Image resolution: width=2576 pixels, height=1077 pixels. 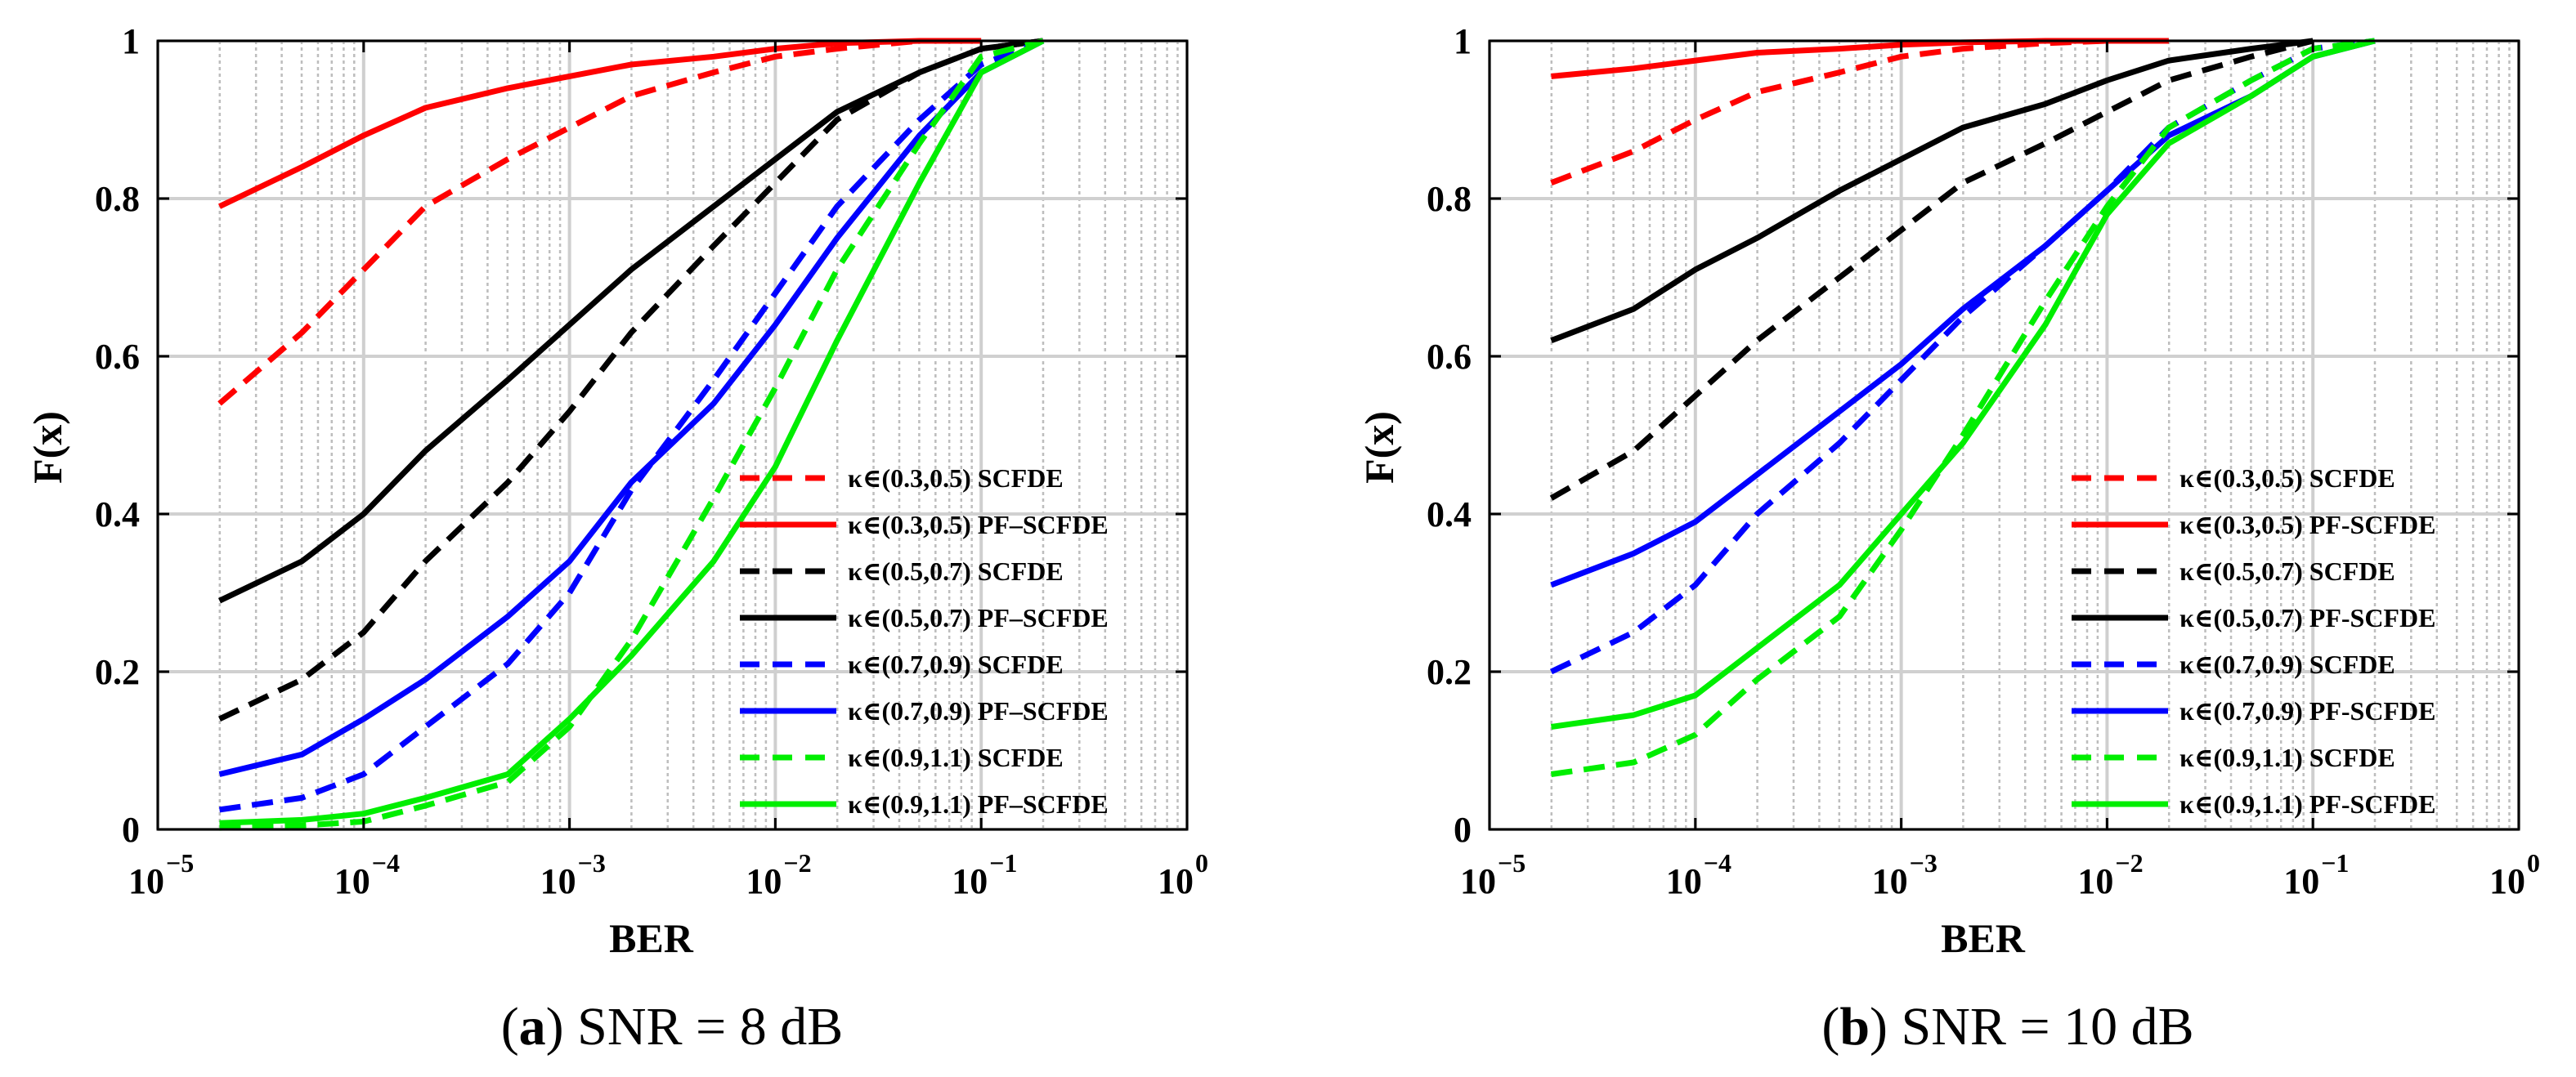 What do you see at coordinates (710, 1027) in the screenshot?
I see `caption-text: SNR = 8 dB` at bounding box center [710, 1027].